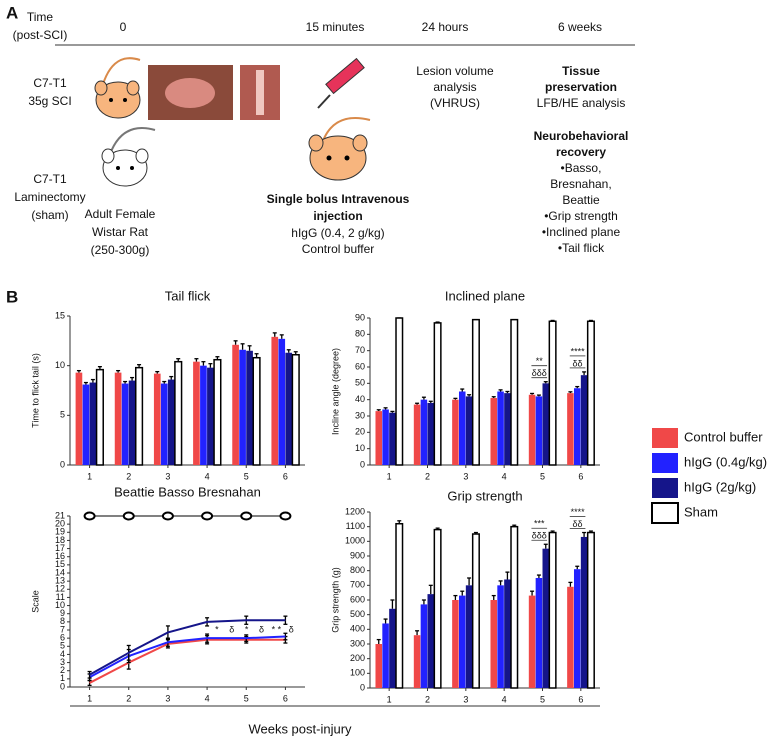  What do you see at coordinates (12, 12) in the screenshot?
I see `panel-label: A` at bounding box center [12, 12].